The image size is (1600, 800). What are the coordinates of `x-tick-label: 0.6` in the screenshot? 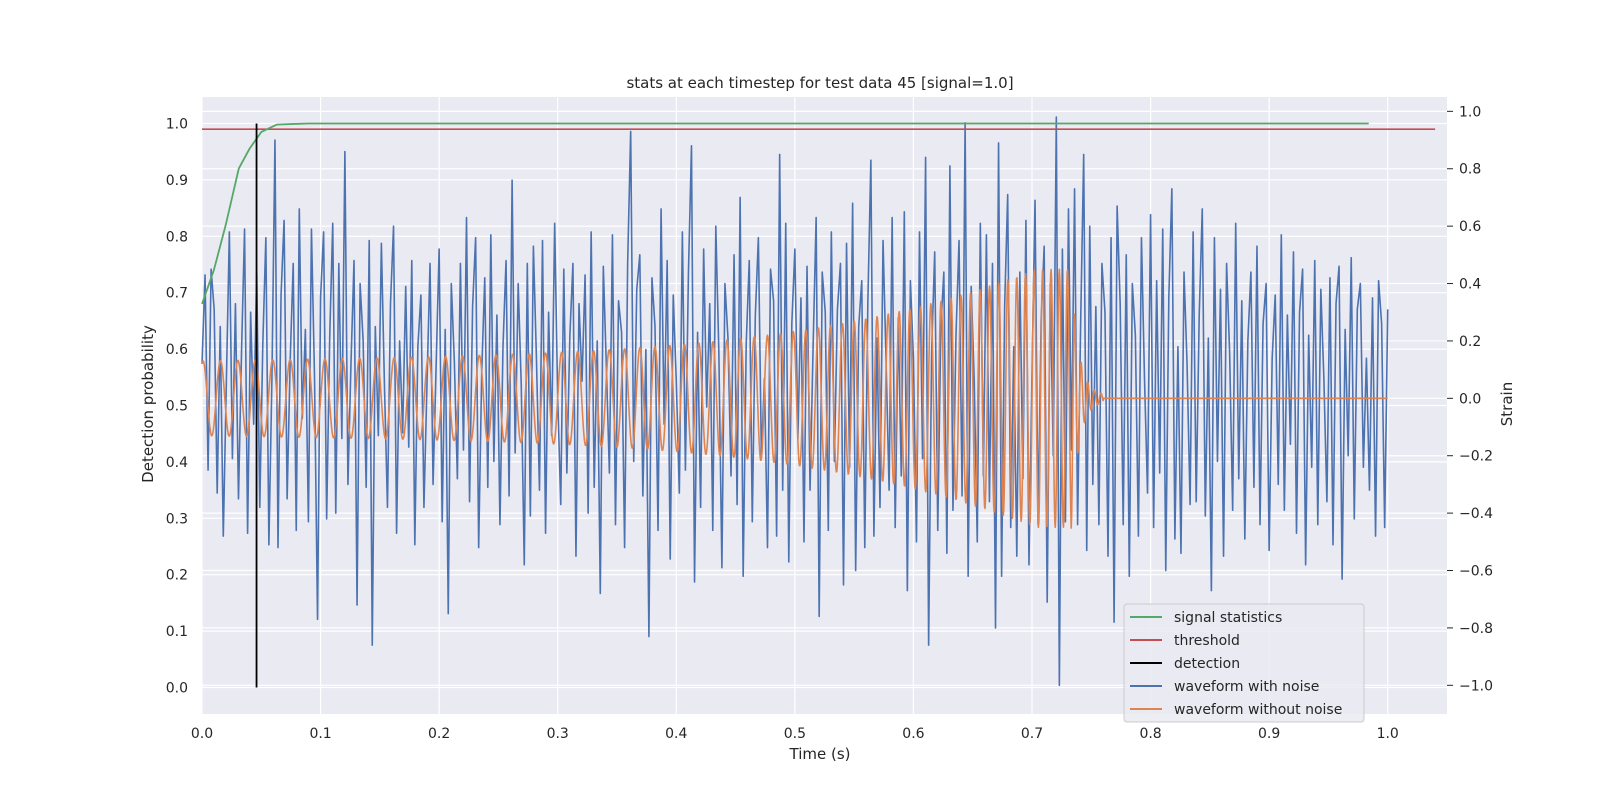 It's located at (913, 734).